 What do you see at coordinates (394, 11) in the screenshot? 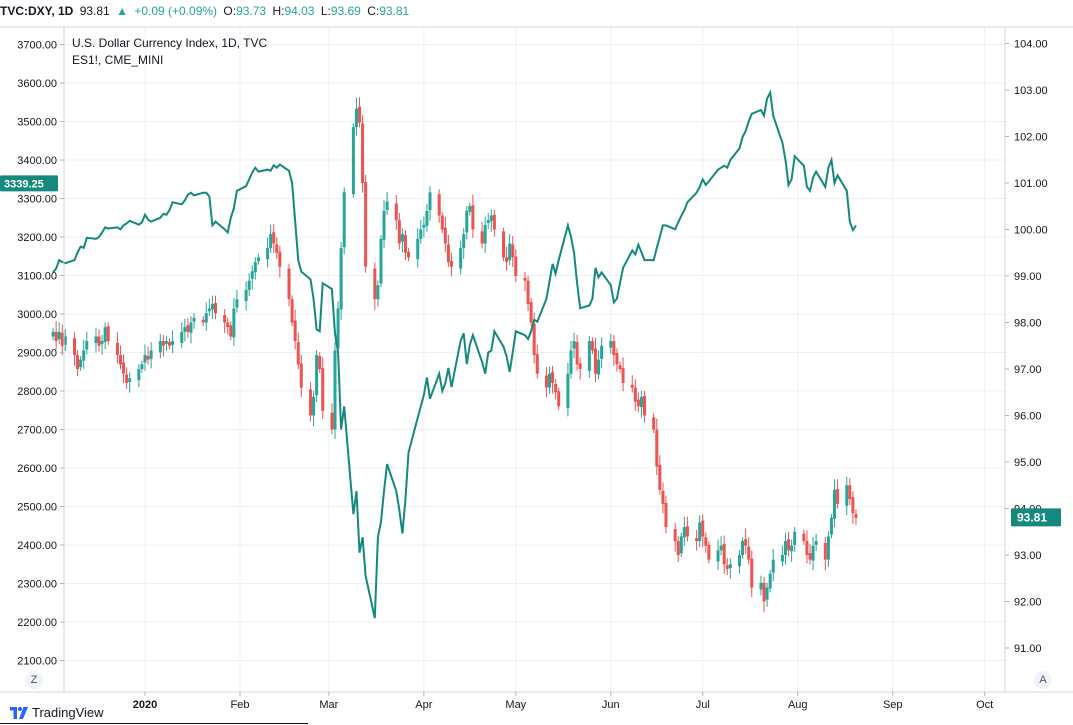
I see `close-value: 93.81` at bounding box center [394, 11].